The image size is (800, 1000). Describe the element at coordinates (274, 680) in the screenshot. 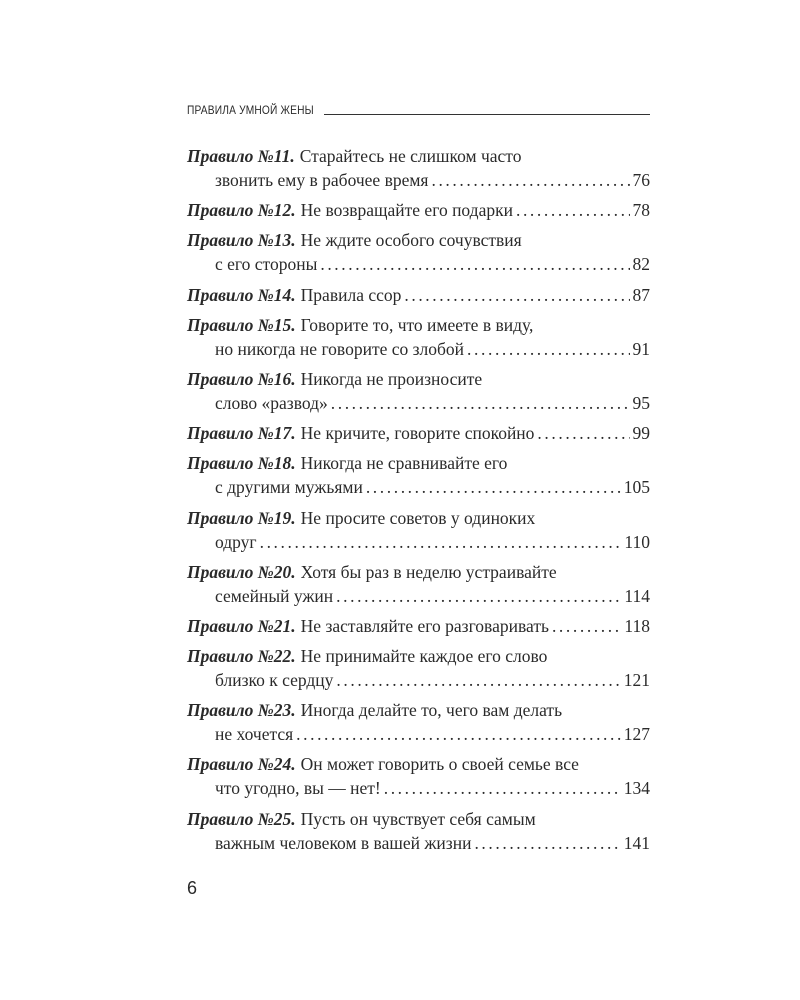

I see `rule-title: близко к сердцу` at that location.